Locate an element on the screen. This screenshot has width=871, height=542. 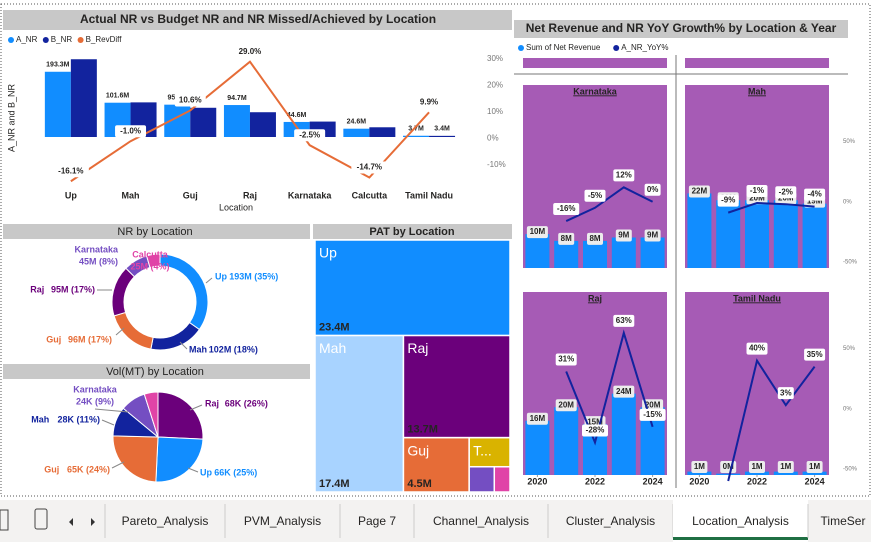
tab: PVM_Analysis is located at coordinates (282, 521).